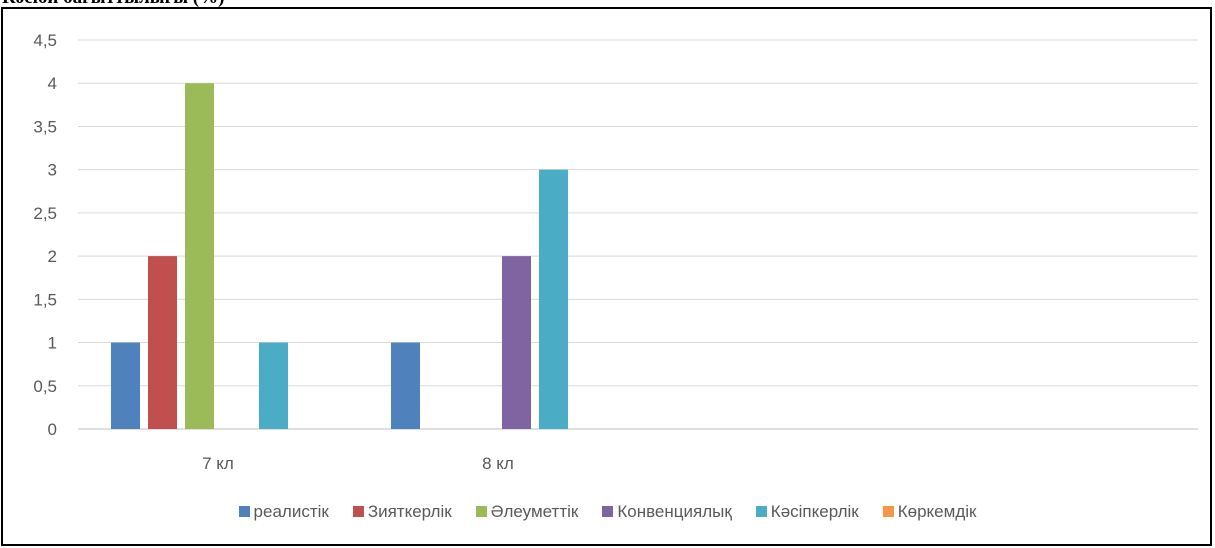 The height and width of the screenshot is (548, 1215). What do you see at coordinates (52, 83) in the screenshot?
I see `y-tick-label: 4` at bounding box center [52, 83].